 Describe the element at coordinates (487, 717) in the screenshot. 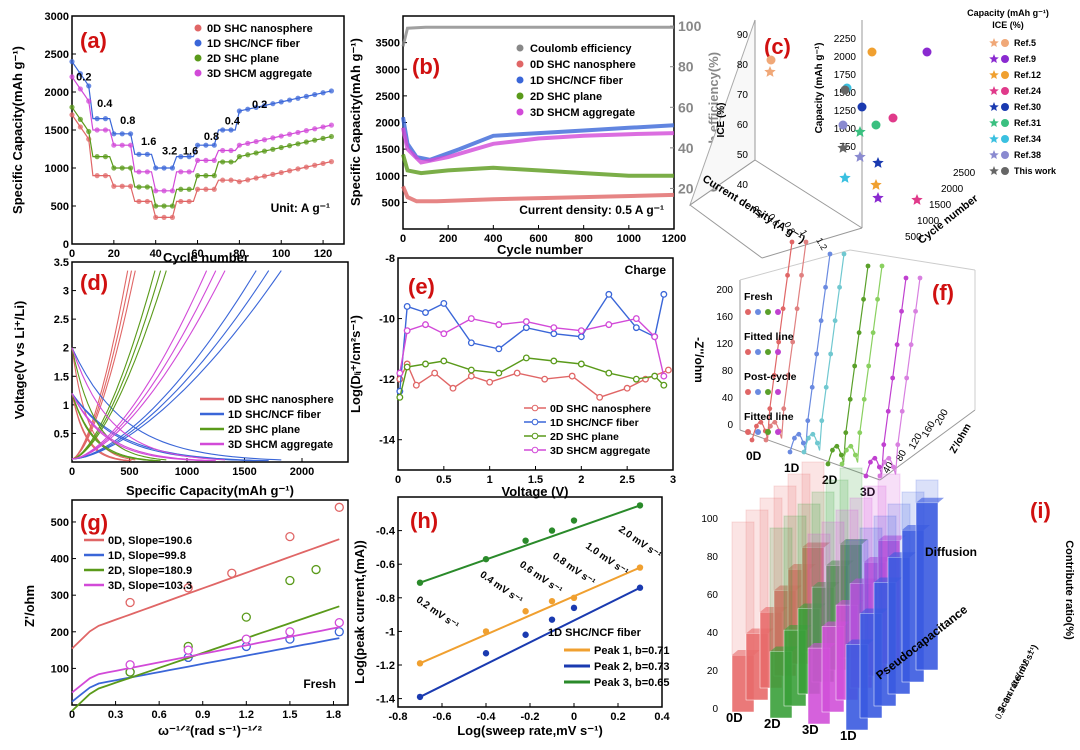

I see `x-tick-label: -0.4` at that location.